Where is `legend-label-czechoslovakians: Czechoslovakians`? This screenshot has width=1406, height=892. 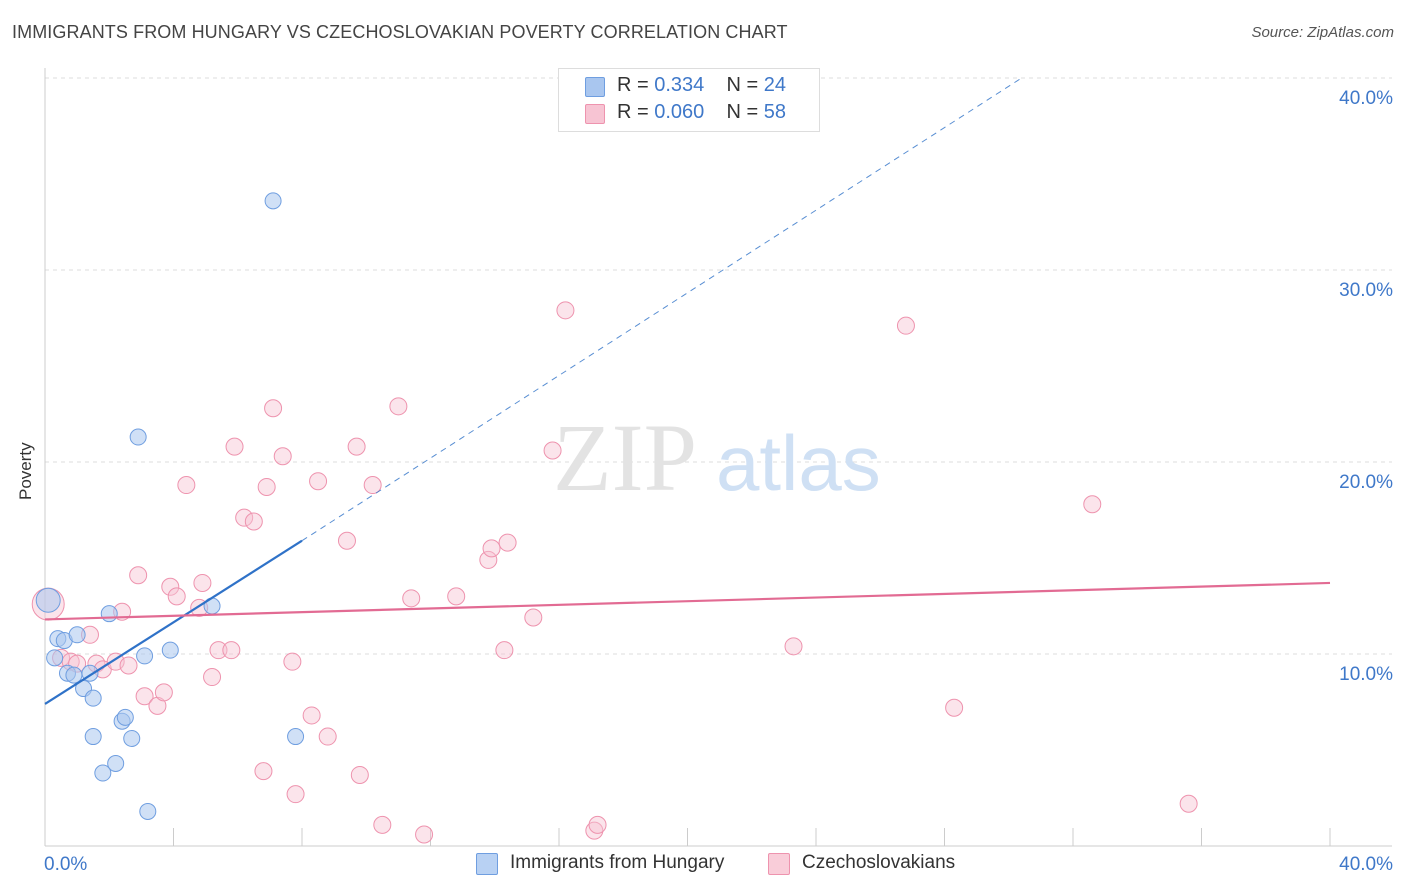
legend-label-czechoslovakians: Czechoslovakians is located at coordinates (879, 862).